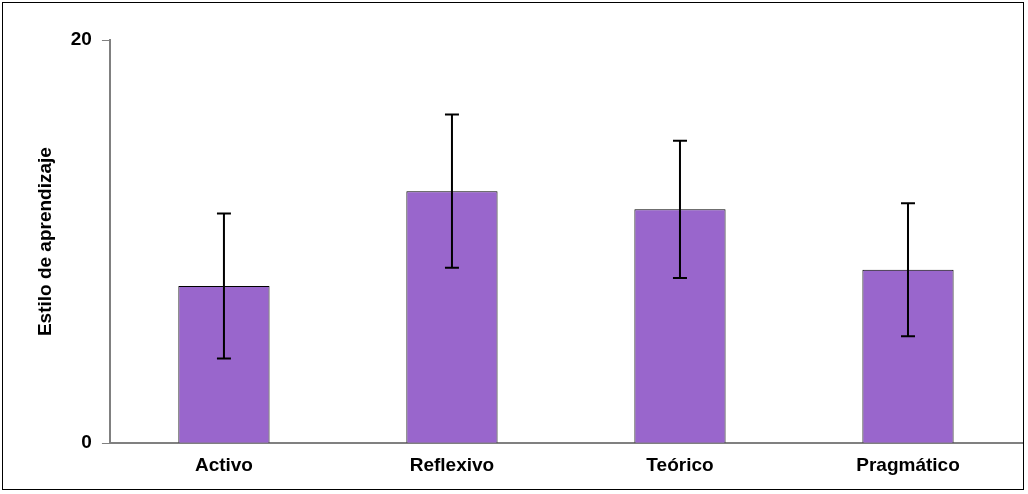  I want to click on x-tick-label: Reflexivo, so click(452, 464).